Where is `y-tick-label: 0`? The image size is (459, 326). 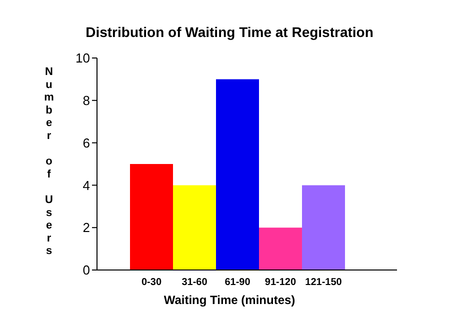 y-tick-label: 0 is located at coordinates (86, 270).